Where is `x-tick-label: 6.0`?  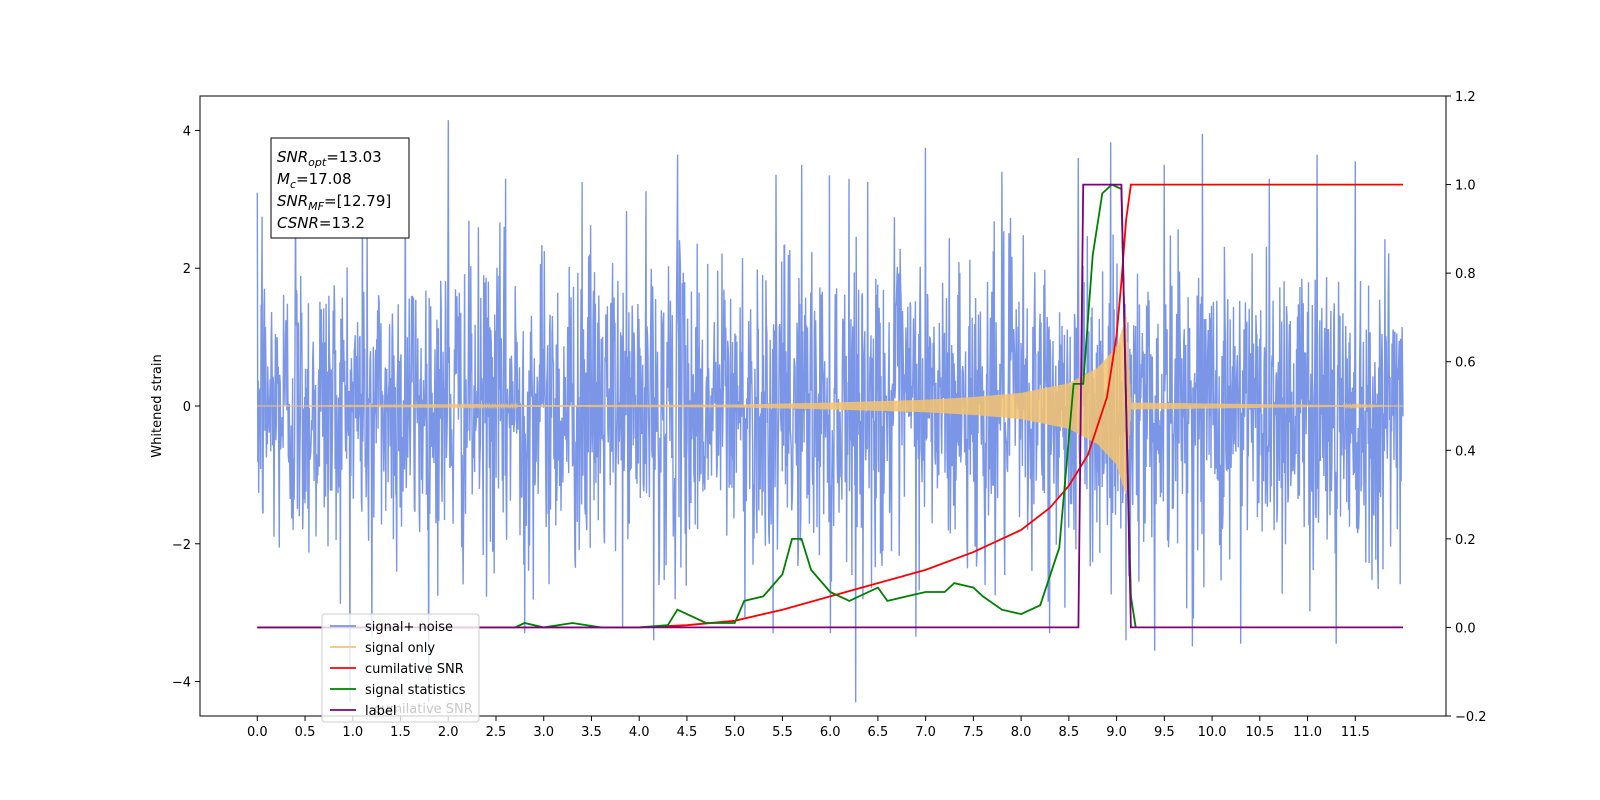
x-tick-label: 6.0 is located at coordinates (830, 732).